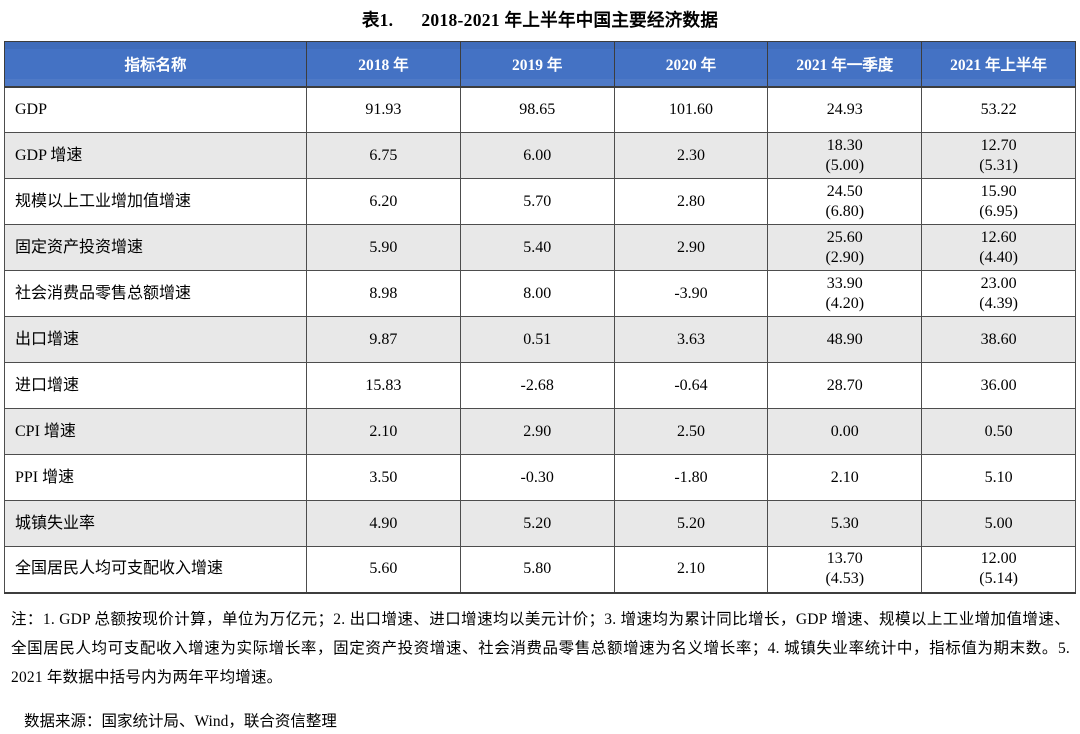 The width and height of the screenshot is (1080, 734). I want to click on cell-value: 101.60, so click(691, 109).